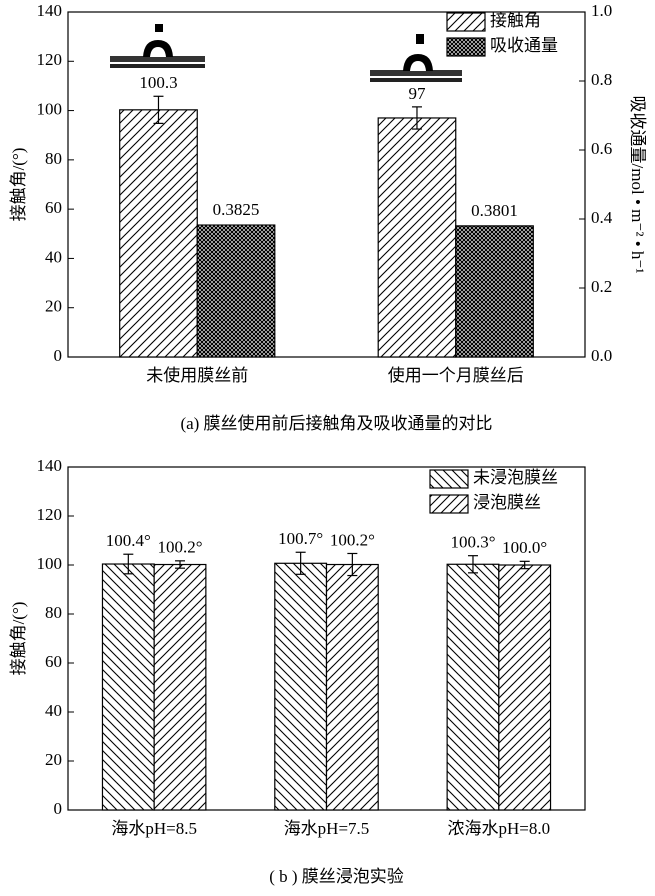 This screenshot has height=896, width=655. What do you see at coordinates (515, 477) in the screenshot?
I see `legend-label: 未浸泡膜丝` at bounding box center [515, 477].